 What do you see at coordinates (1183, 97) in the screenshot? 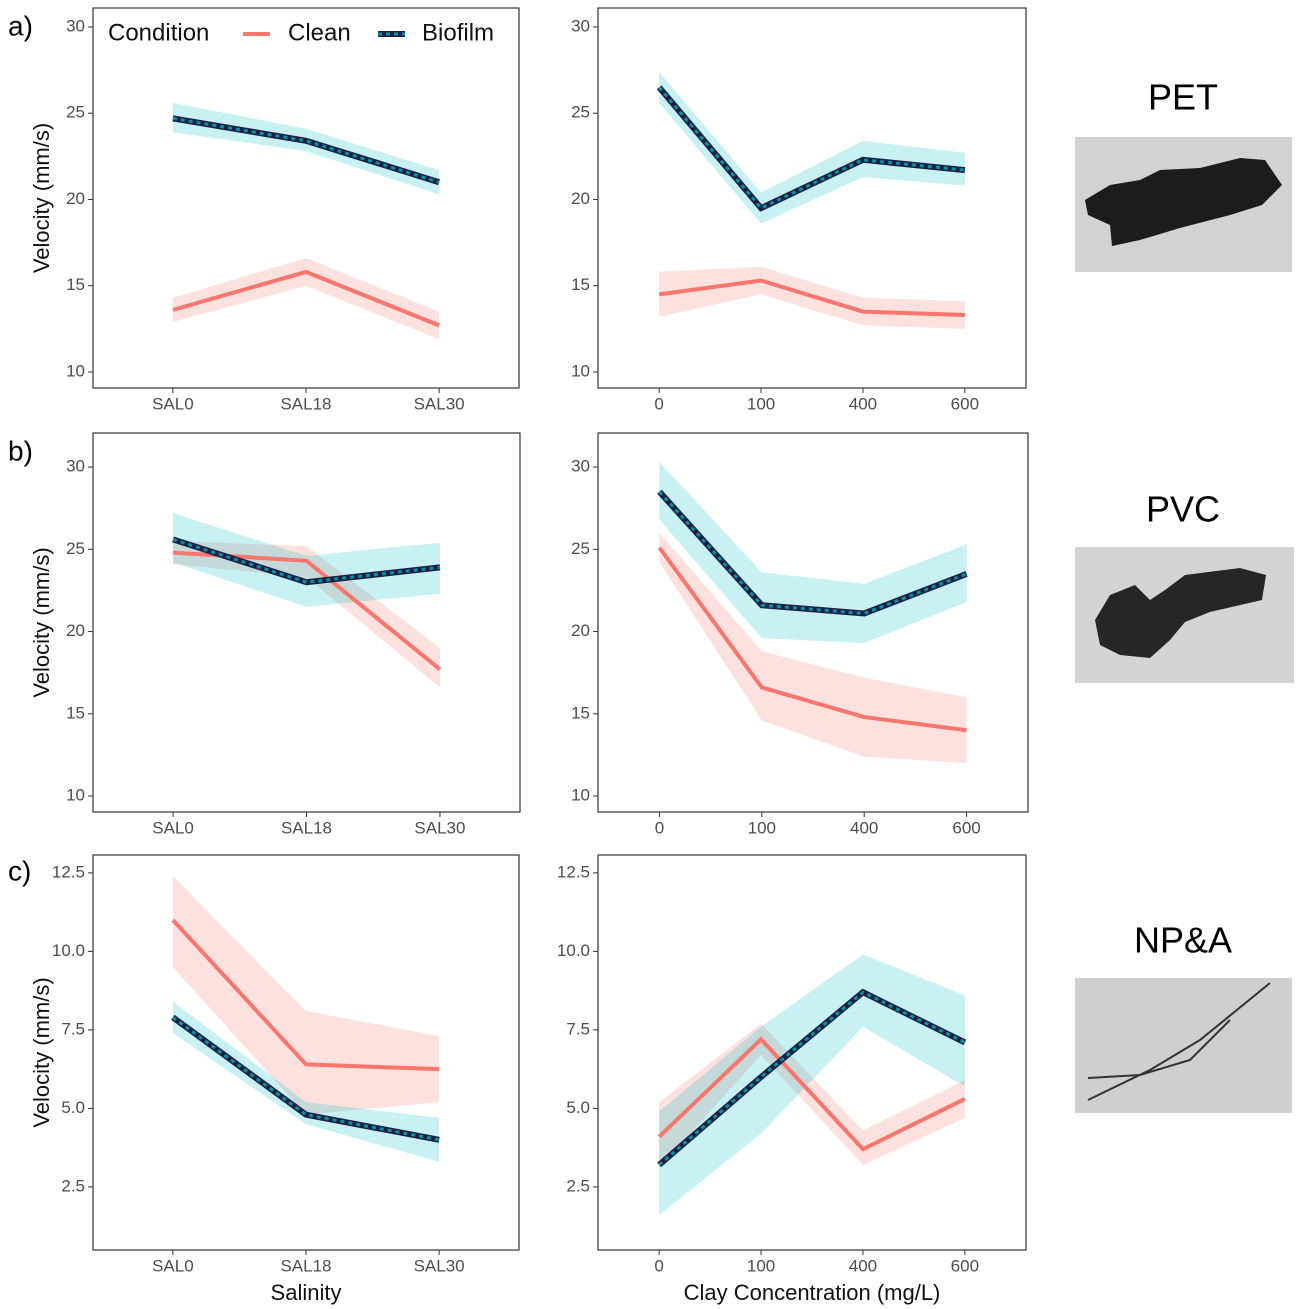
I see `material-label: PET` at bounding box center [1183, 97].